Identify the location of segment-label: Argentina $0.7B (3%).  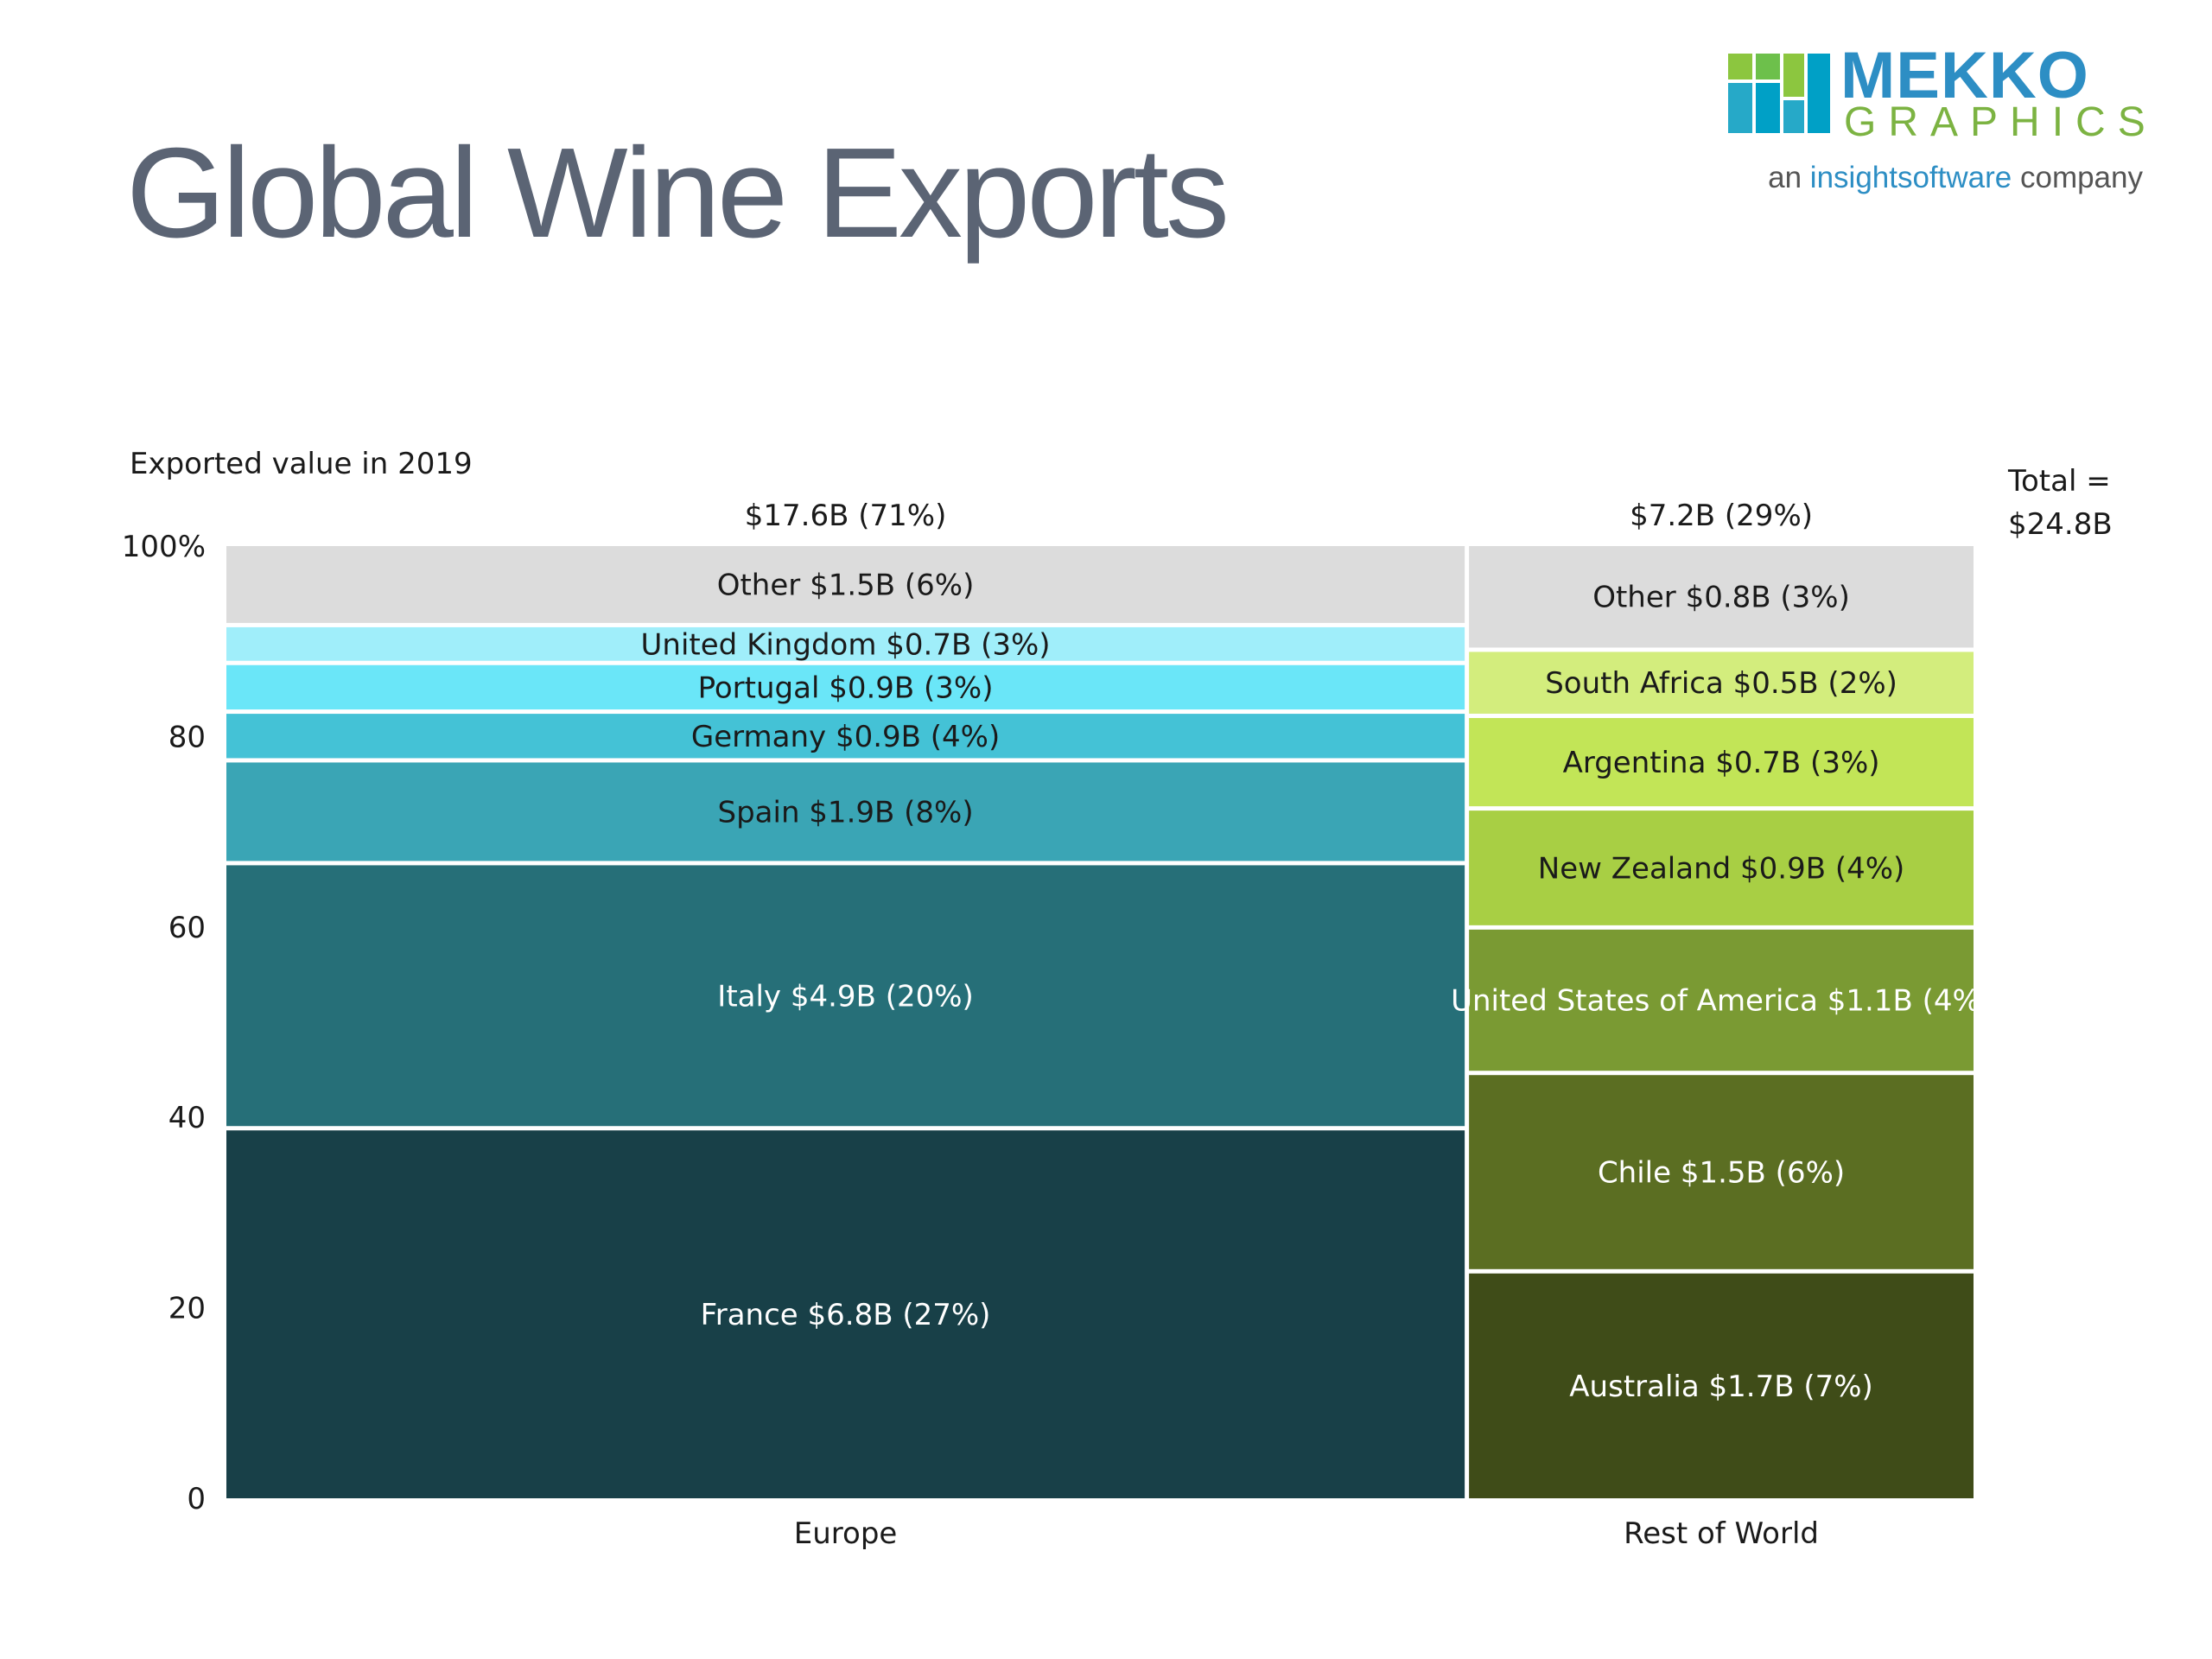
(1721, 763).